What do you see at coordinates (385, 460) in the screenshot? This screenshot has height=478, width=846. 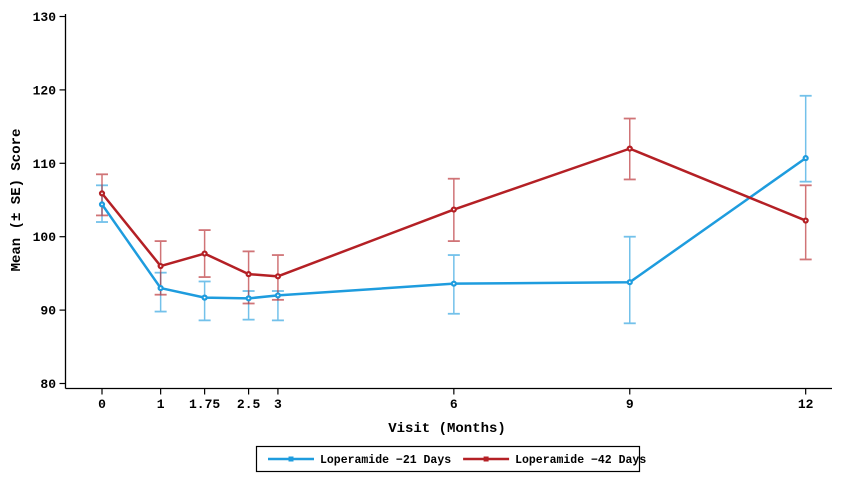 I see `legend-label: Loperamide −21 Days` at bounding box center [385, 460].